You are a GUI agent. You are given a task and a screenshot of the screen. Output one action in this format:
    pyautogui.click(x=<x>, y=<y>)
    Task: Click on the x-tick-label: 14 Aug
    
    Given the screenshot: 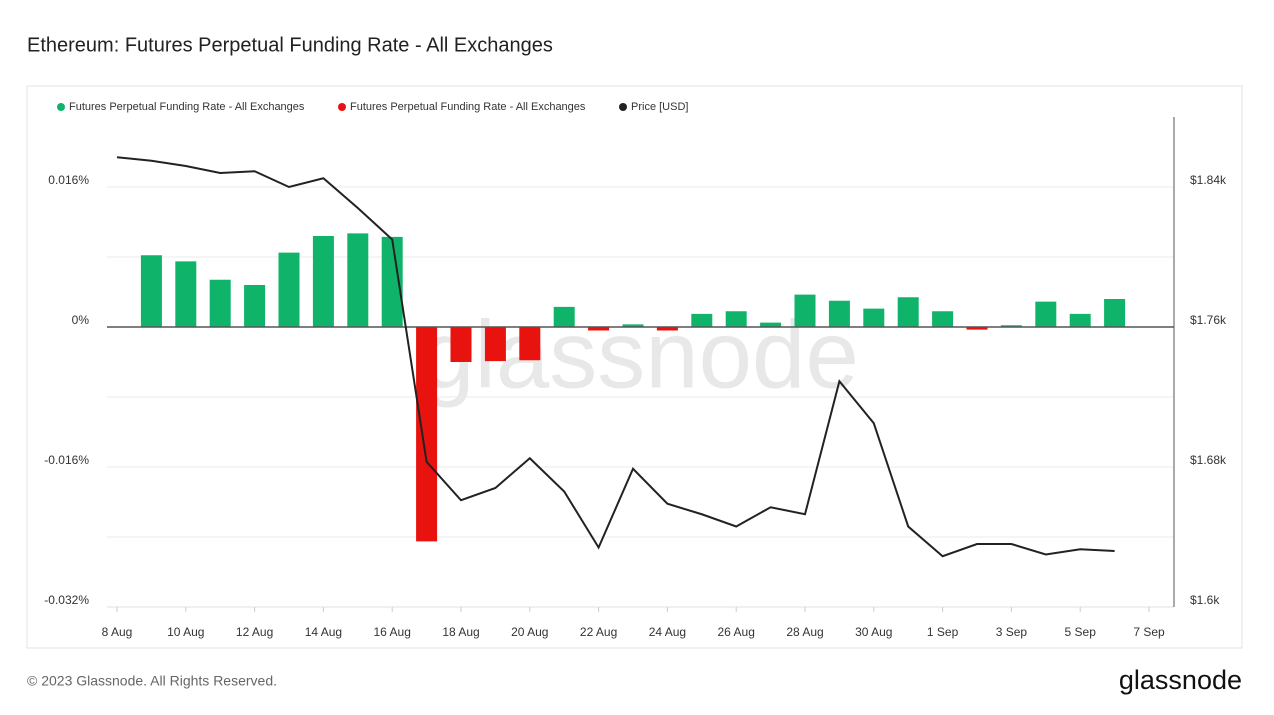 What is the action you would take?
    pyautogui.click(x=323, y=632)
    